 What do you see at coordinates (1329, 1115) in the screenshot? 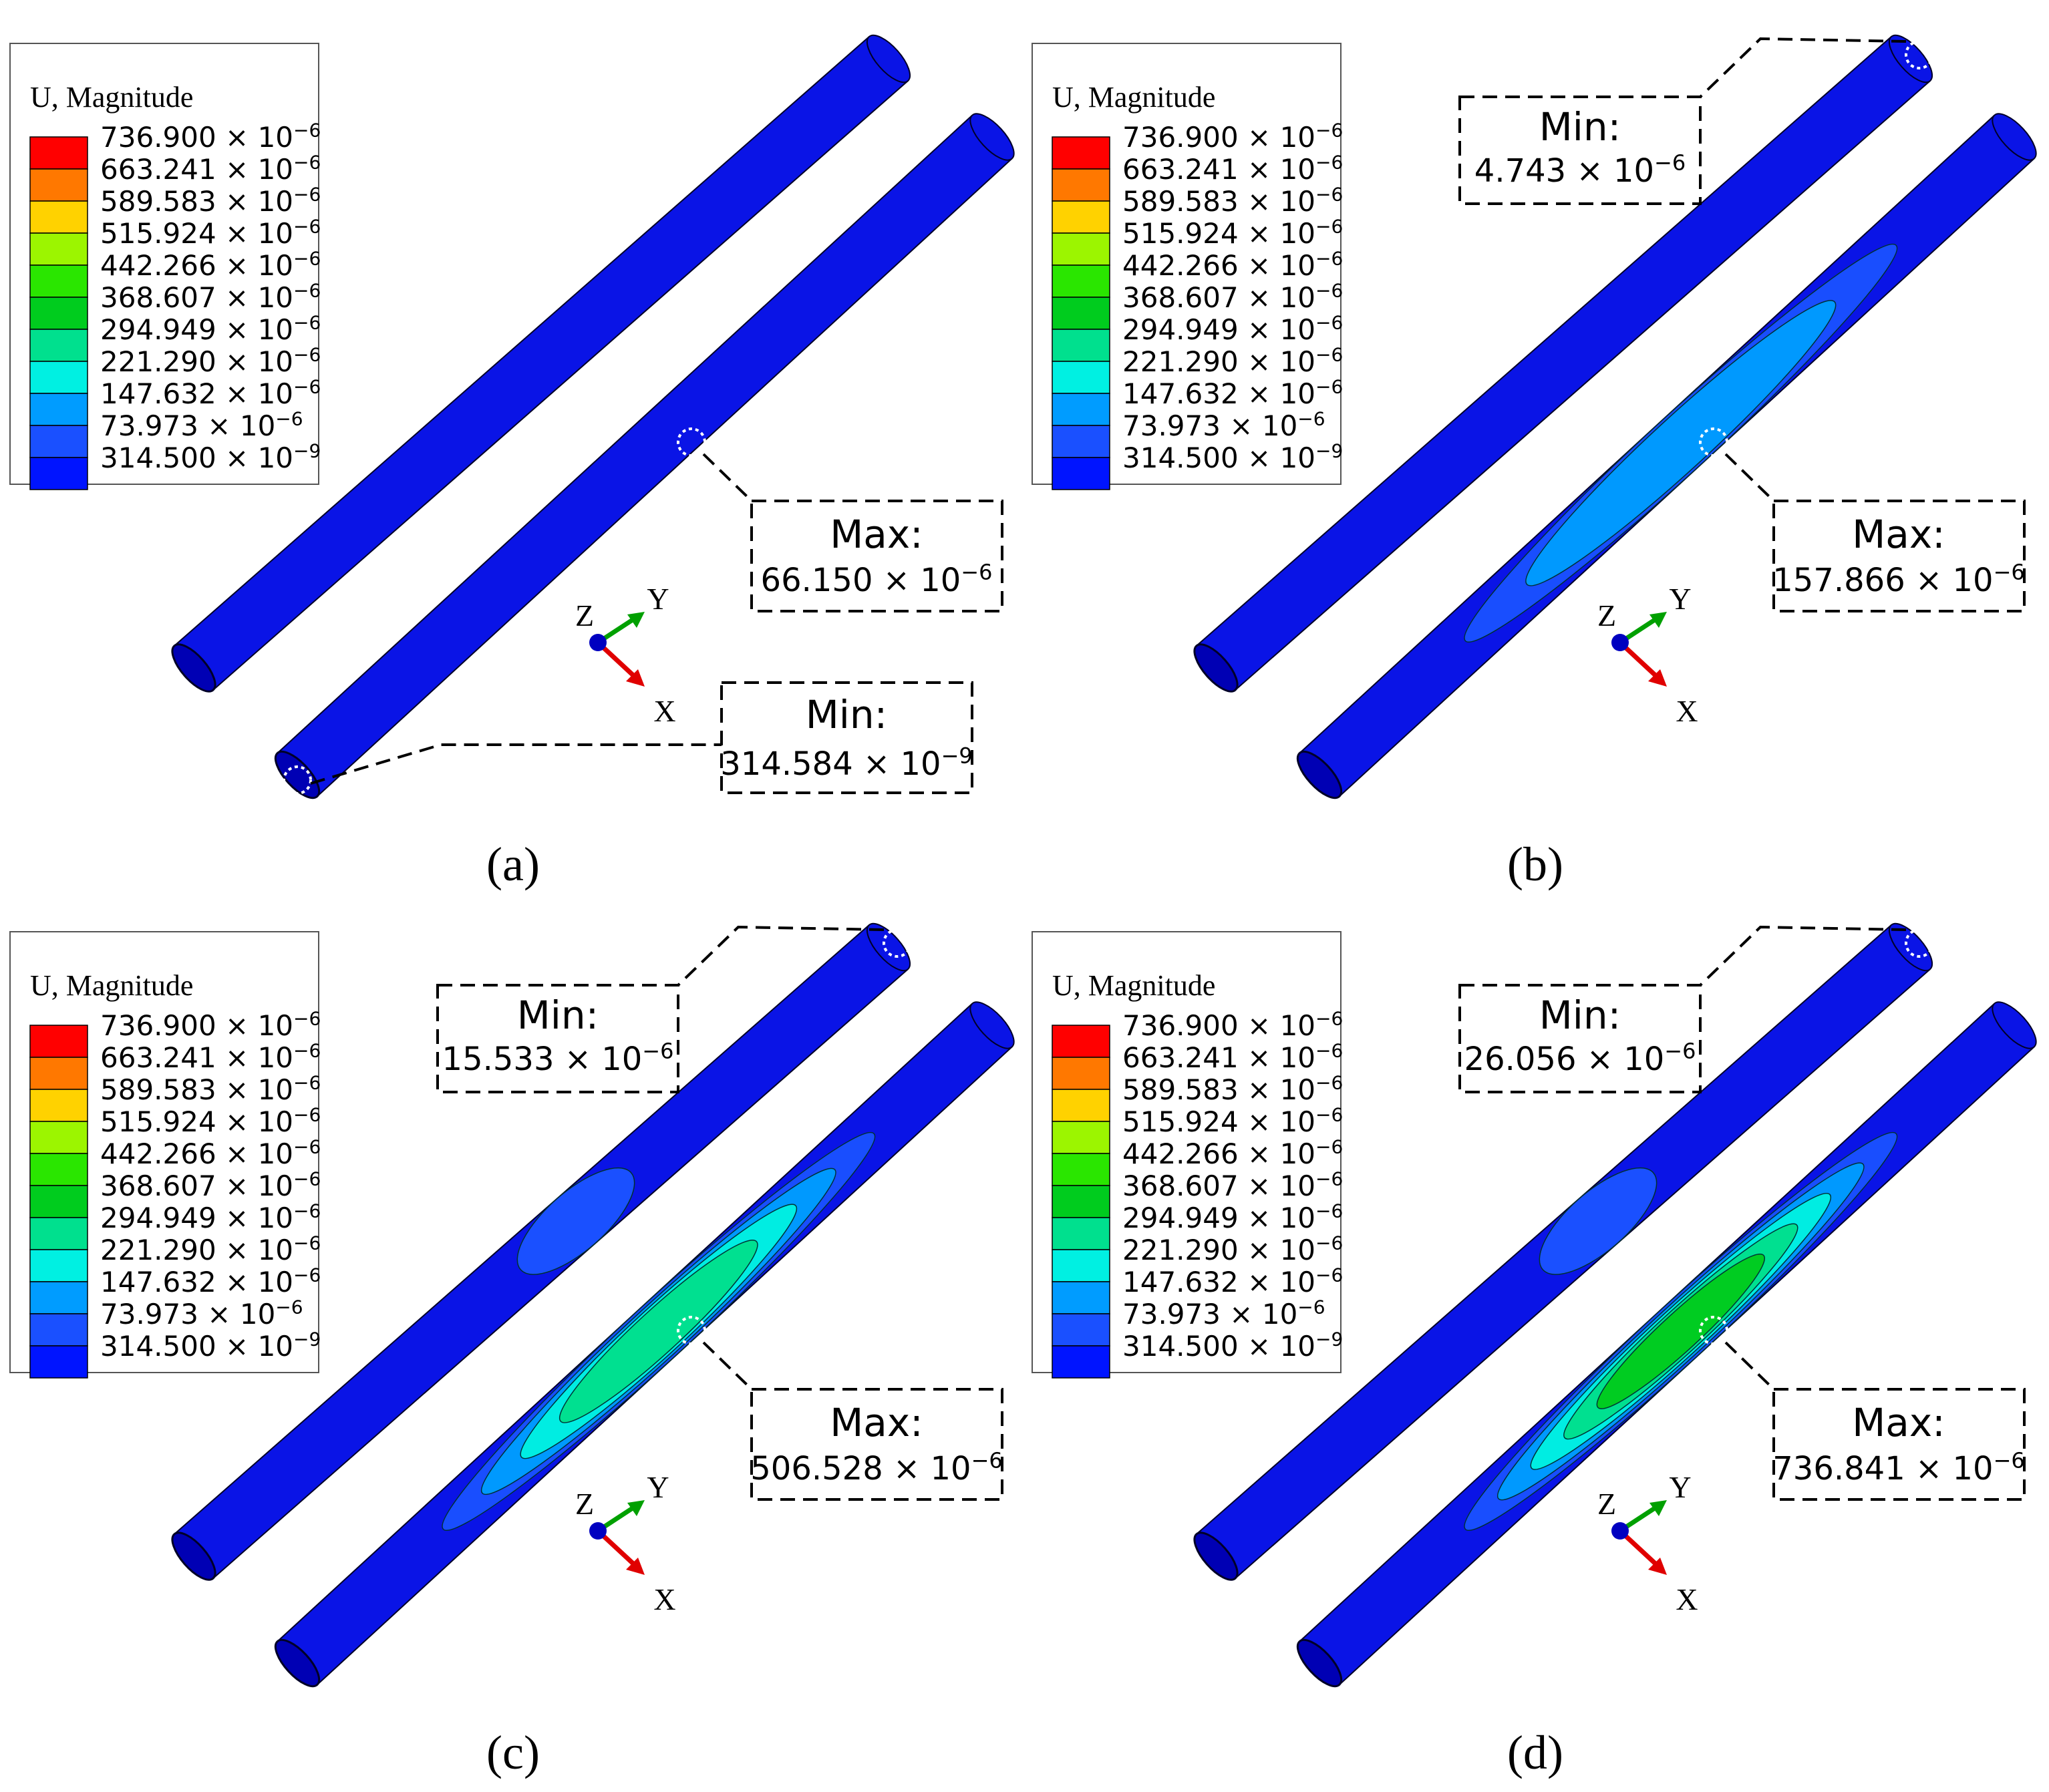
I see `legend-label-3-exponent: −6` at bounding box center [1329, 1115].